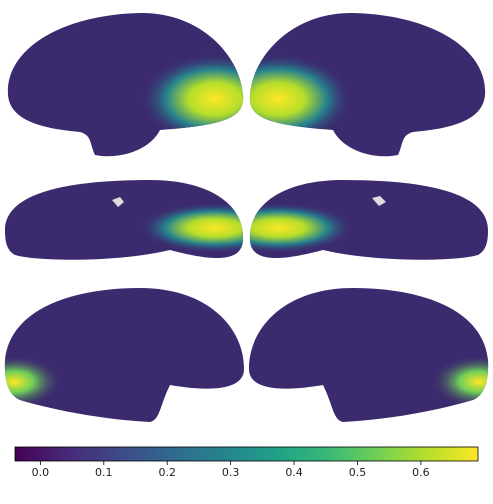 The width and height of the screenshot is (493, 504). Describe the element at coordinates (421, 472) in the screenshot. I see `tick-label: 0.6` at that location.